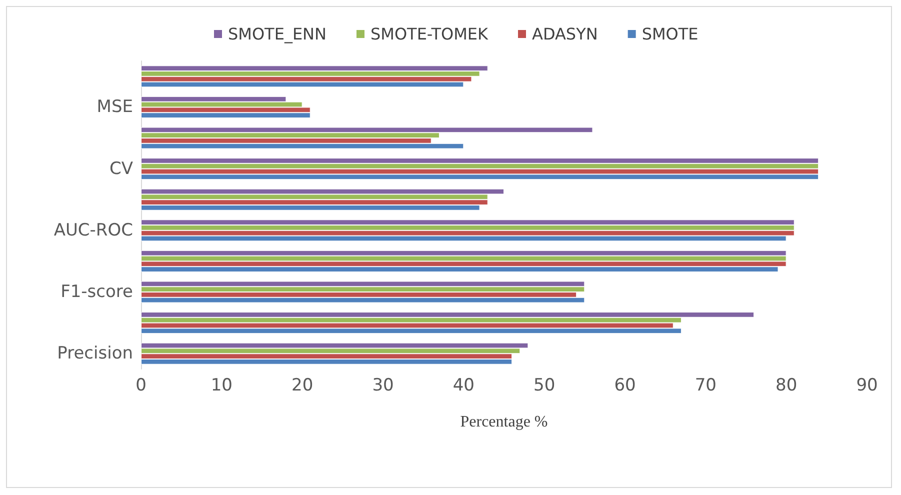 The image size is (901, 495). I want to click on legend-label: SMOTE_ENN, so click(277, 34).